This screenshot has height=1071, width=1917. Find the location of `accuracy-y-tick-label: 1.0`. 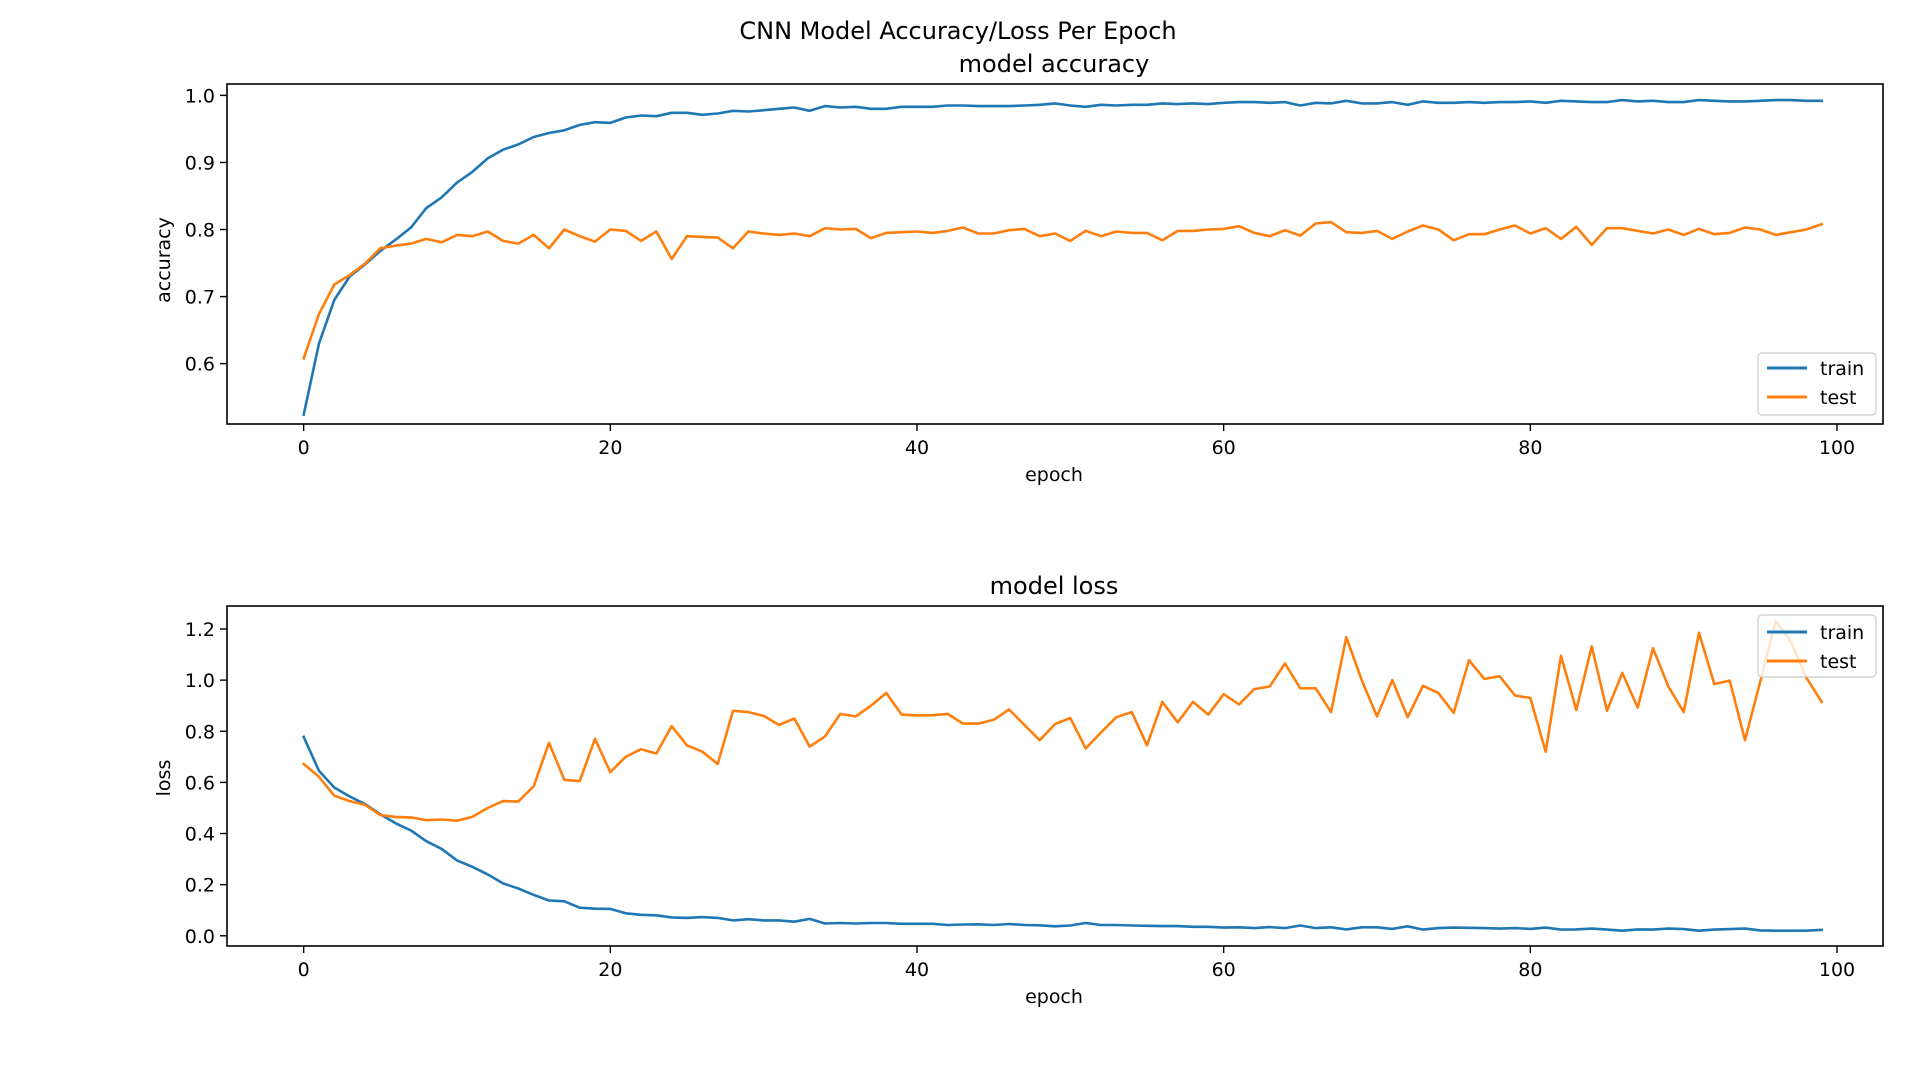

accuracy-y-tick-label: 1.0 is located at coordinates (200, 96).